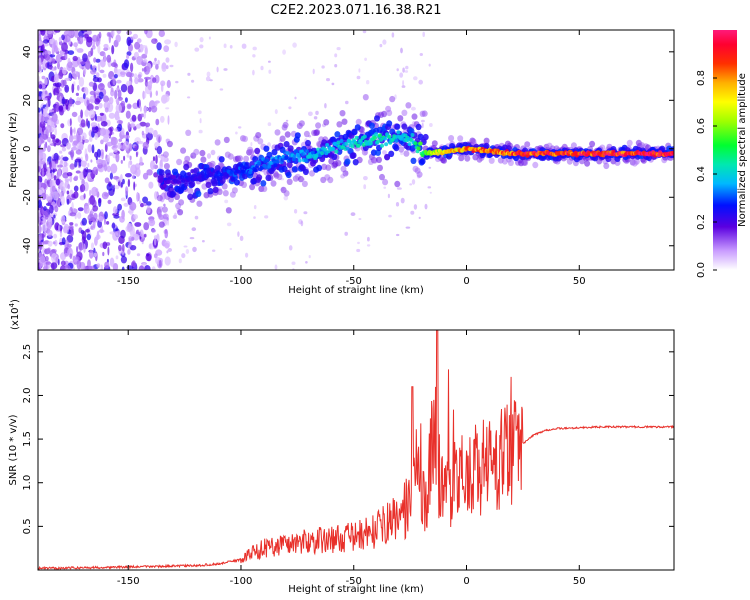 The height and width of the screenshot is (600, 750). I want to click on colorbar-label: Normalized spectral amplitude, so click(742, 150).